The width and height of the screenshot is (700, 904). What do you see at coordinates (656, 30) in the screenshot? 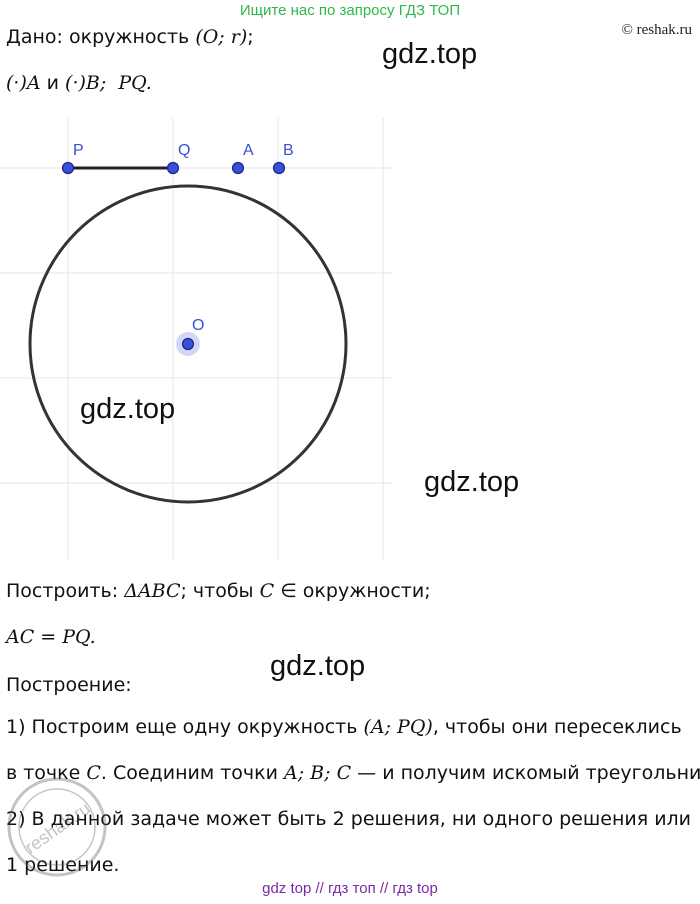
I see `copyright: © reshak.ru` at bounding box center [656, 30].